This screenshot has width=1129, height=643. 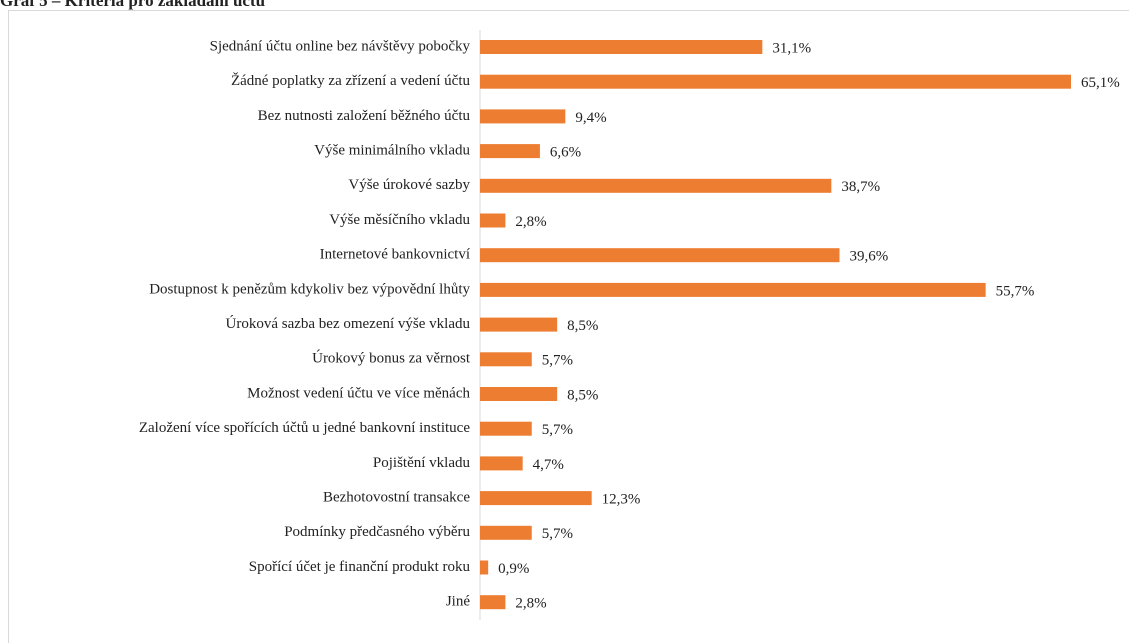 What do you see at coordinates (358, 393) in the screenshot?
I see `y-tick-label: Možnost vedení účtu ve více měnách` at bounding box center [358, 393].